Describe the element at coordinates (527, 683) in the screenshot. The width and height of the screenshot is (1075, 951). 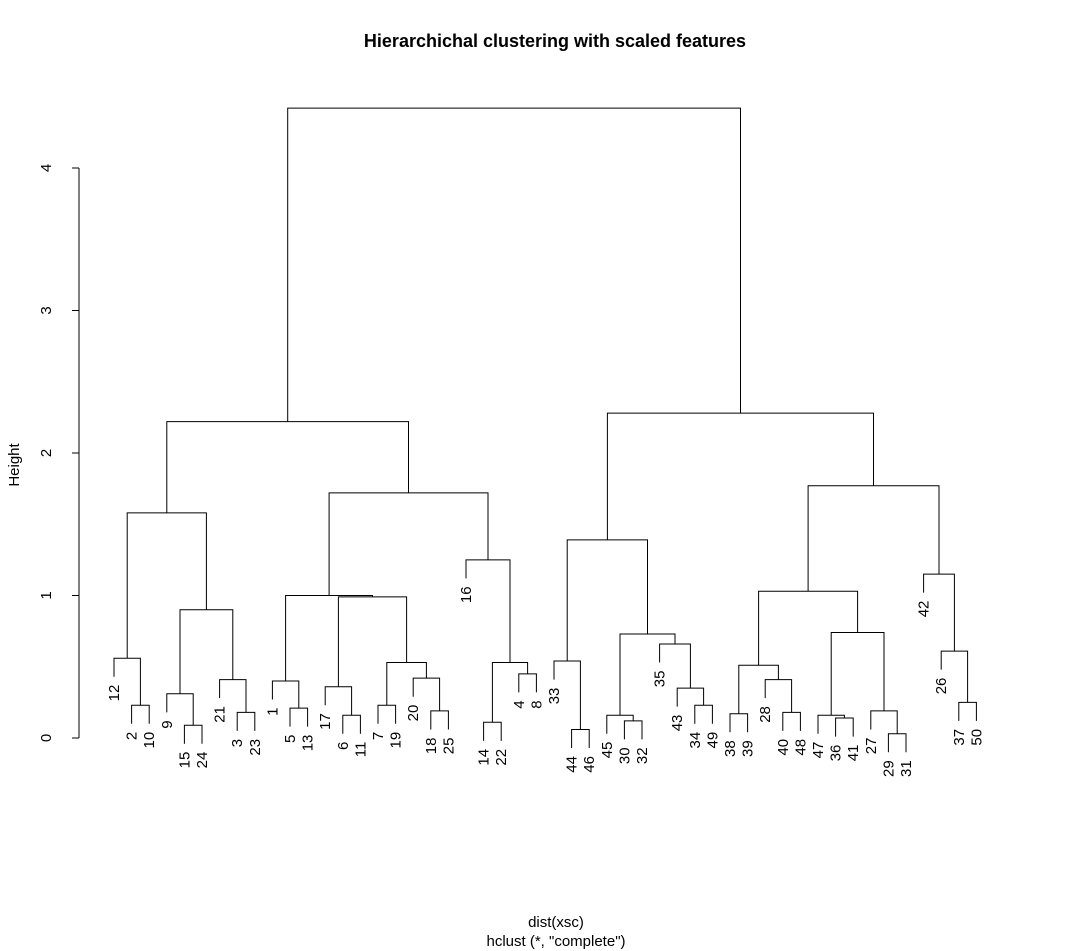
I see `merge-m20` at that location.